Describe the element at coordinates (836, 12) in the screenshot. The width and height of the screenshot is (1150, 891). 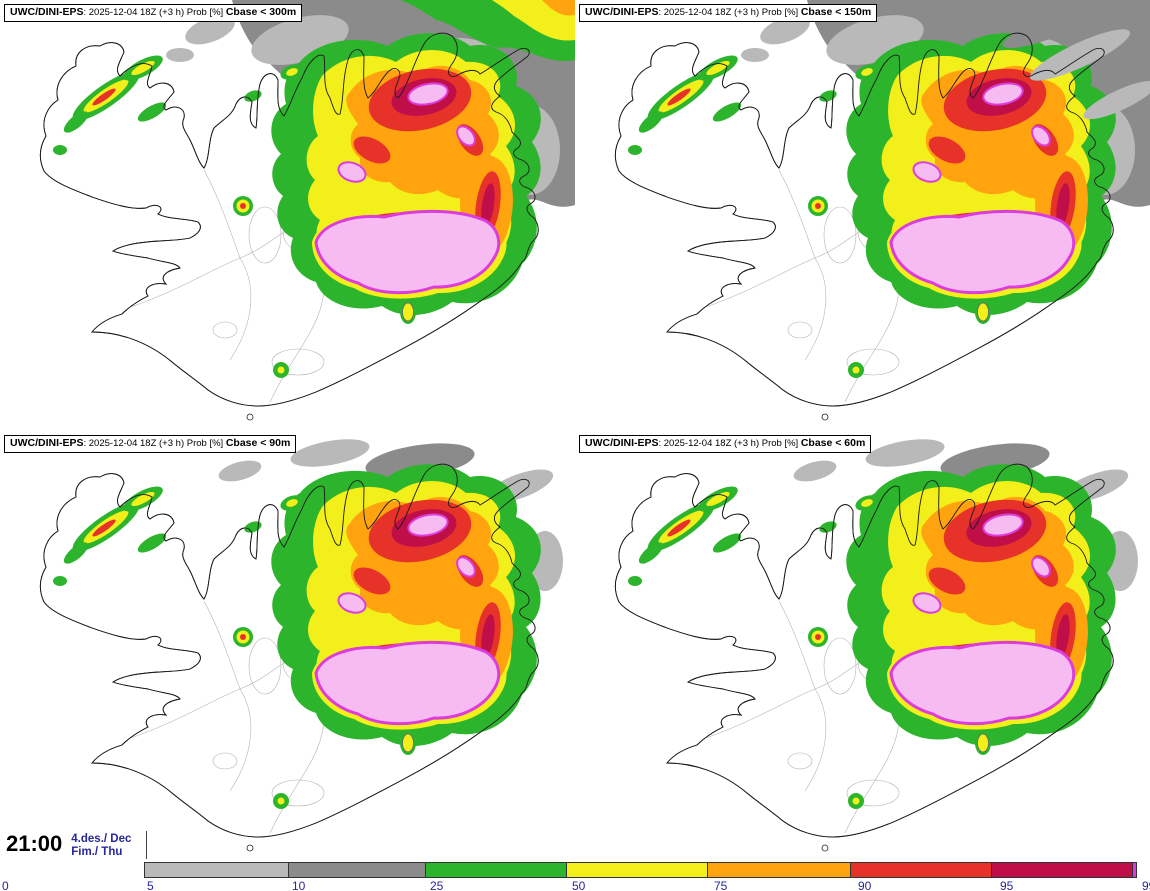
I see `parameter-label: Cbase < 150m` at that location.